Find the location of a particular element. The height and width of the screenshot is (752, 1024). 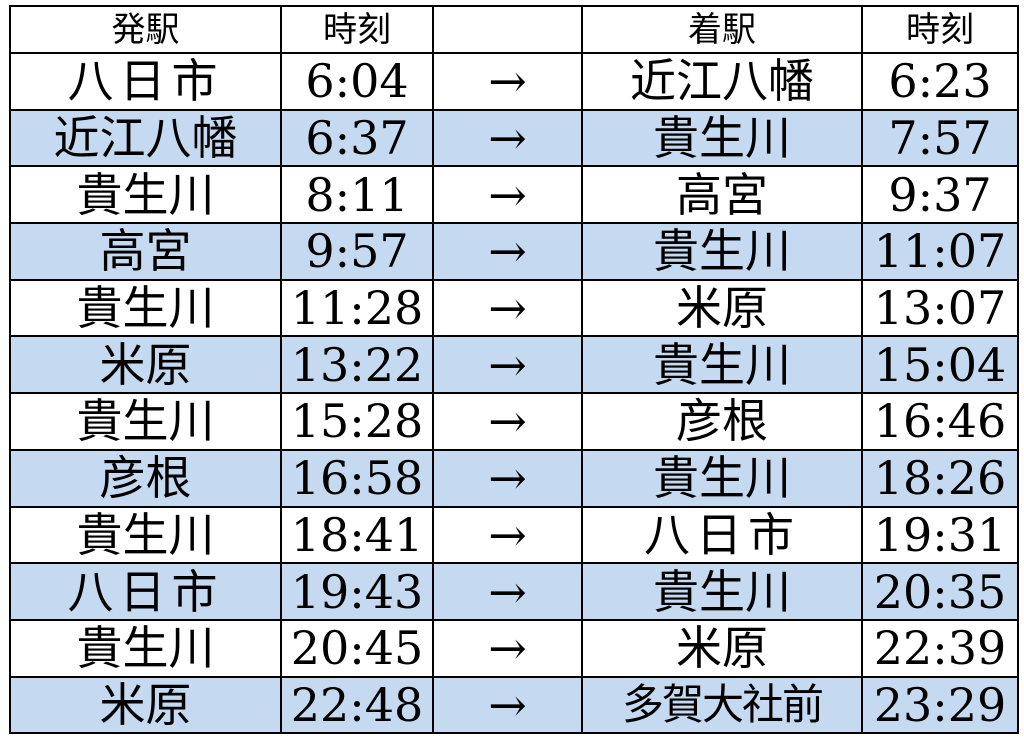

header-arrival-time: 時刻 is located at coordinates (940, 29).